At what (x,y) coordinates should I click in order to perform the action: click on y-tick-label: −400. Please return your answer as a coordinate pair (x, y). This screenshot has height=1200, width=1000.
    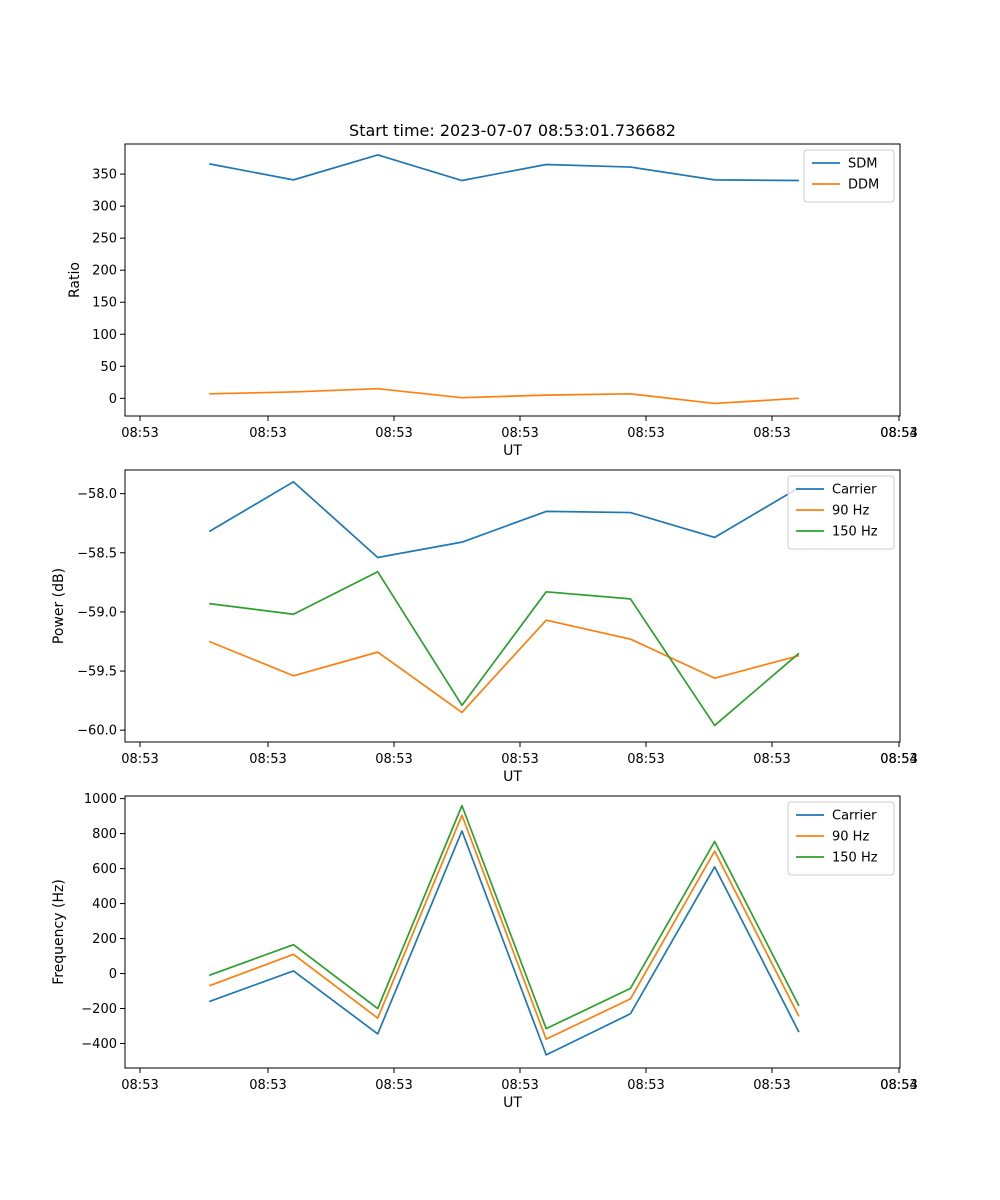
    Looking at the image, I should click on (99, 1044).